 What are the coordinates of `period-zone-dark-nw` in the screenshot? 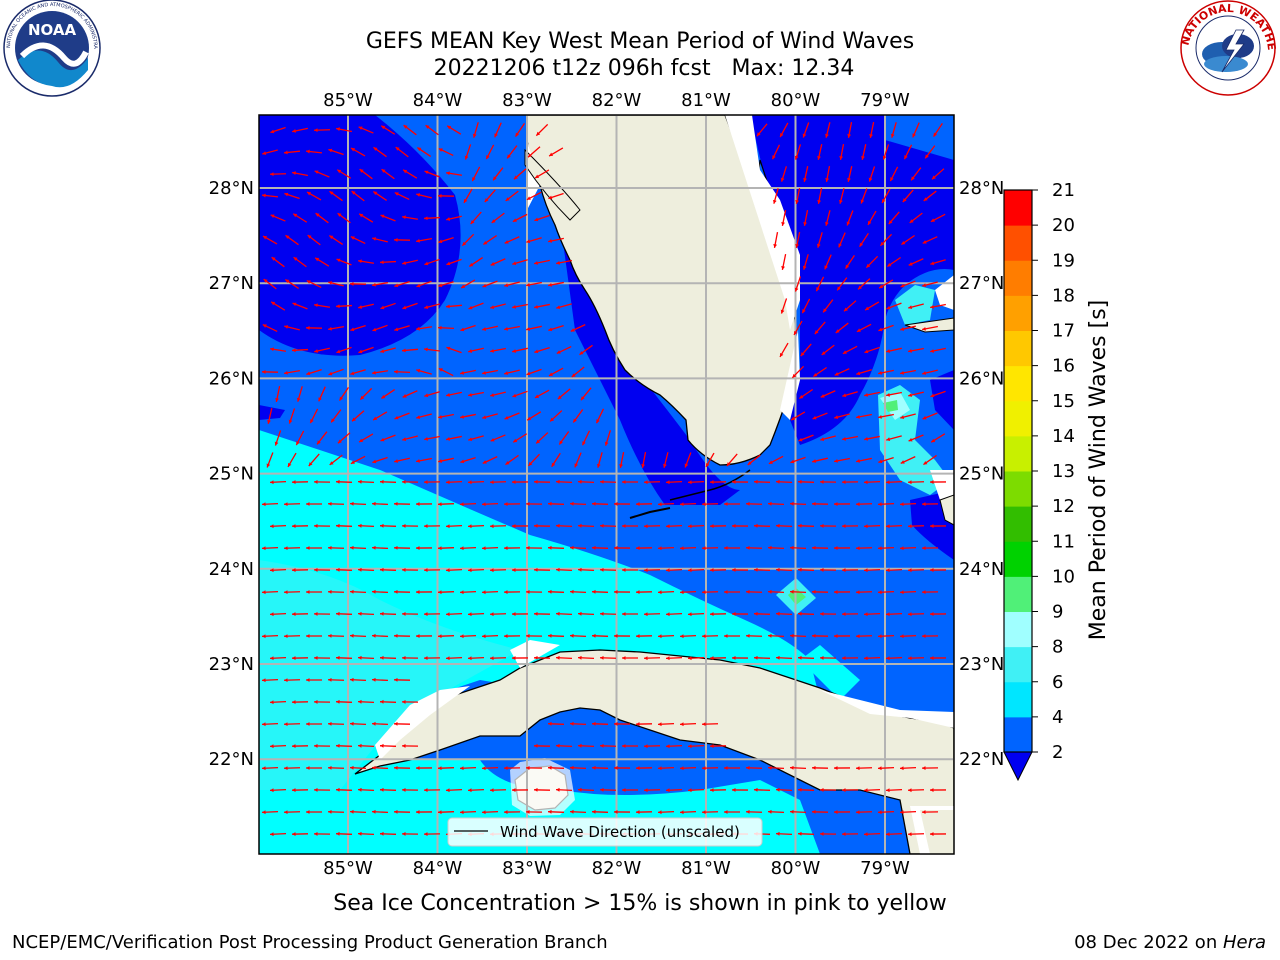 It's located at (360, 235).